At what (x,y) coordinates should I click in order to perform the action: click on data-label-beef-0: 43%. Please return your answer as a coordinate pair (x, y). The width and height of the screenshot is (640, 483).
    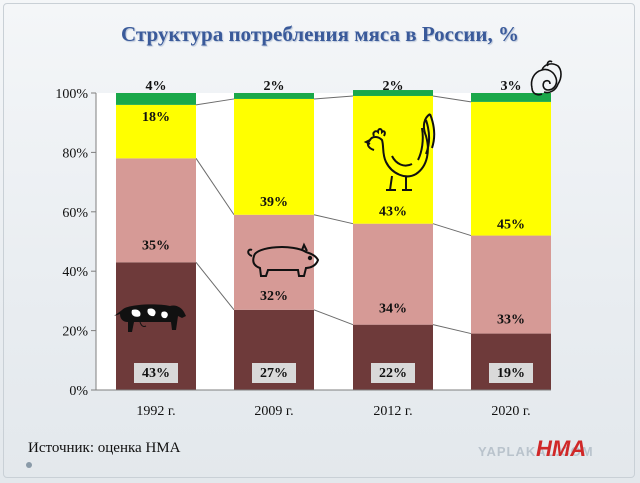
    Looking at the image, I should click on (156, 373).